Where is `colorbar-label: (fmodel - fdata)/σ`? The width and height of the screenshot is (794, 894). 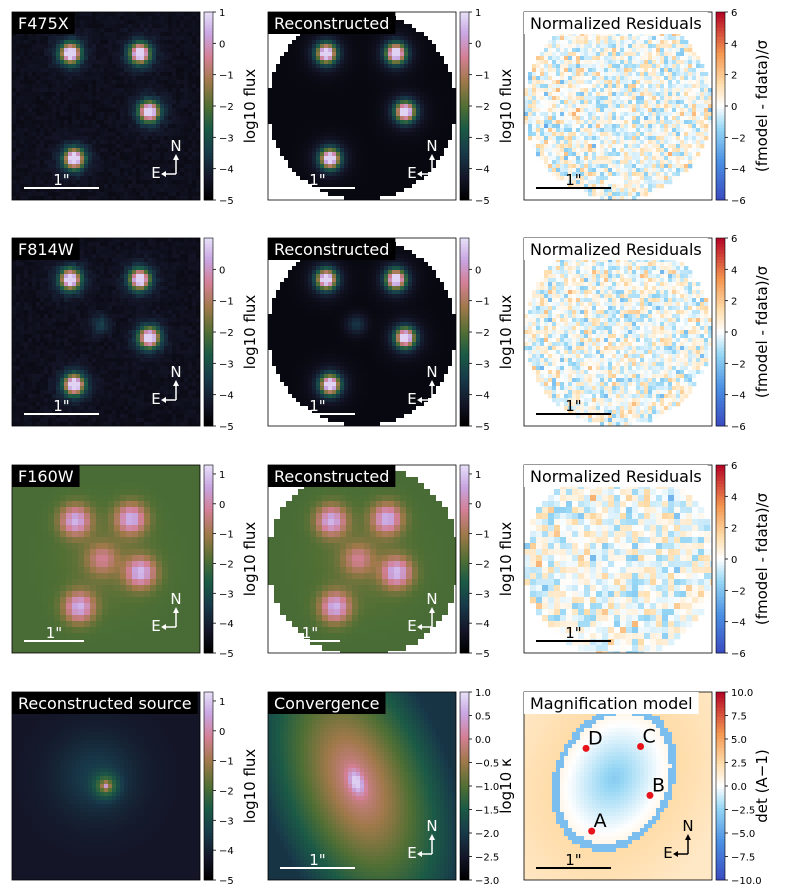 colorbar-label: (fmodel - fdata)/σ is located at coordinates (762, 558).